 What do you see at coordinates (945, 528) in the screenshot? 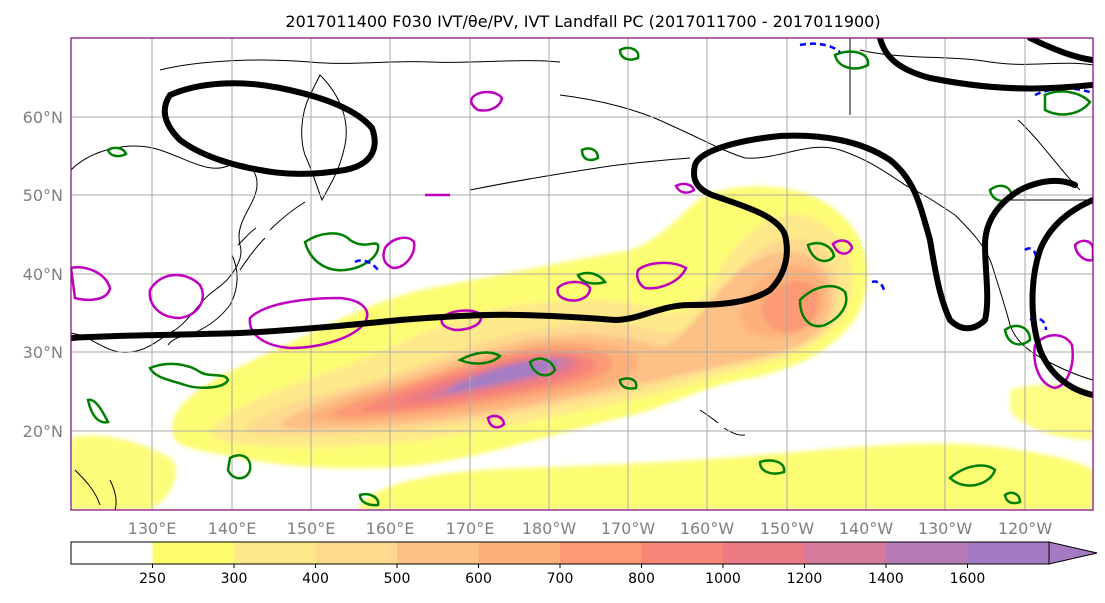
I see `lon-label: 130°W` at bounding box center [945, 528].